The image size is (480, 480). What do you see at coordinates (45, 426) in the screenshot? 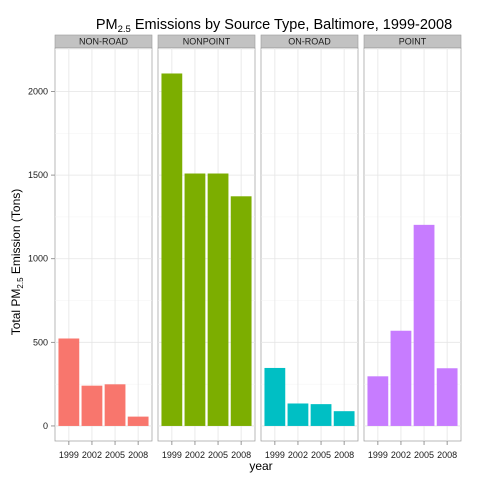
I see `y-tick-label: 0` at bounding box center [45, 426].